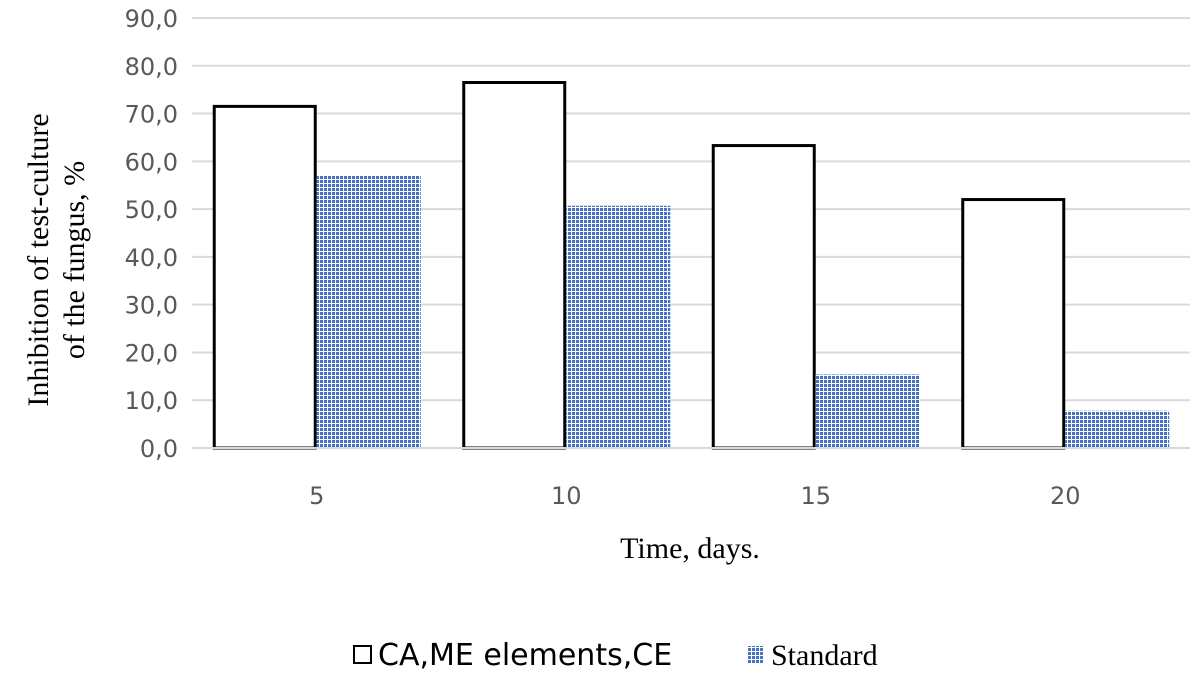 This screenshot has height=677, width=1200. I want to click on x-axis-title: Time, days., so click(690, 548).